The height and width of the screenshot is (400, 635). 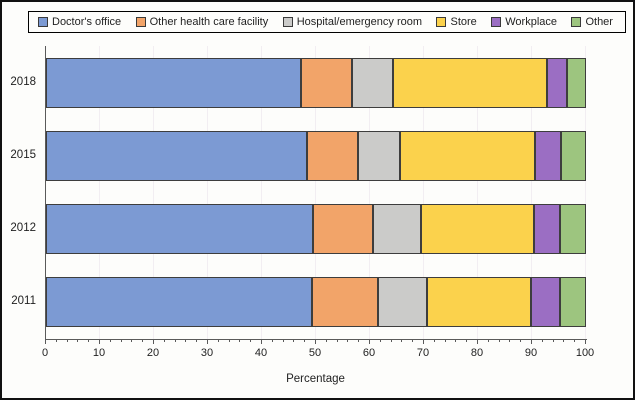 What do you see at coordinates (23, 81) in the screenshot?
I see `y-axis-label: 2018` at bounding box center [23, 81].